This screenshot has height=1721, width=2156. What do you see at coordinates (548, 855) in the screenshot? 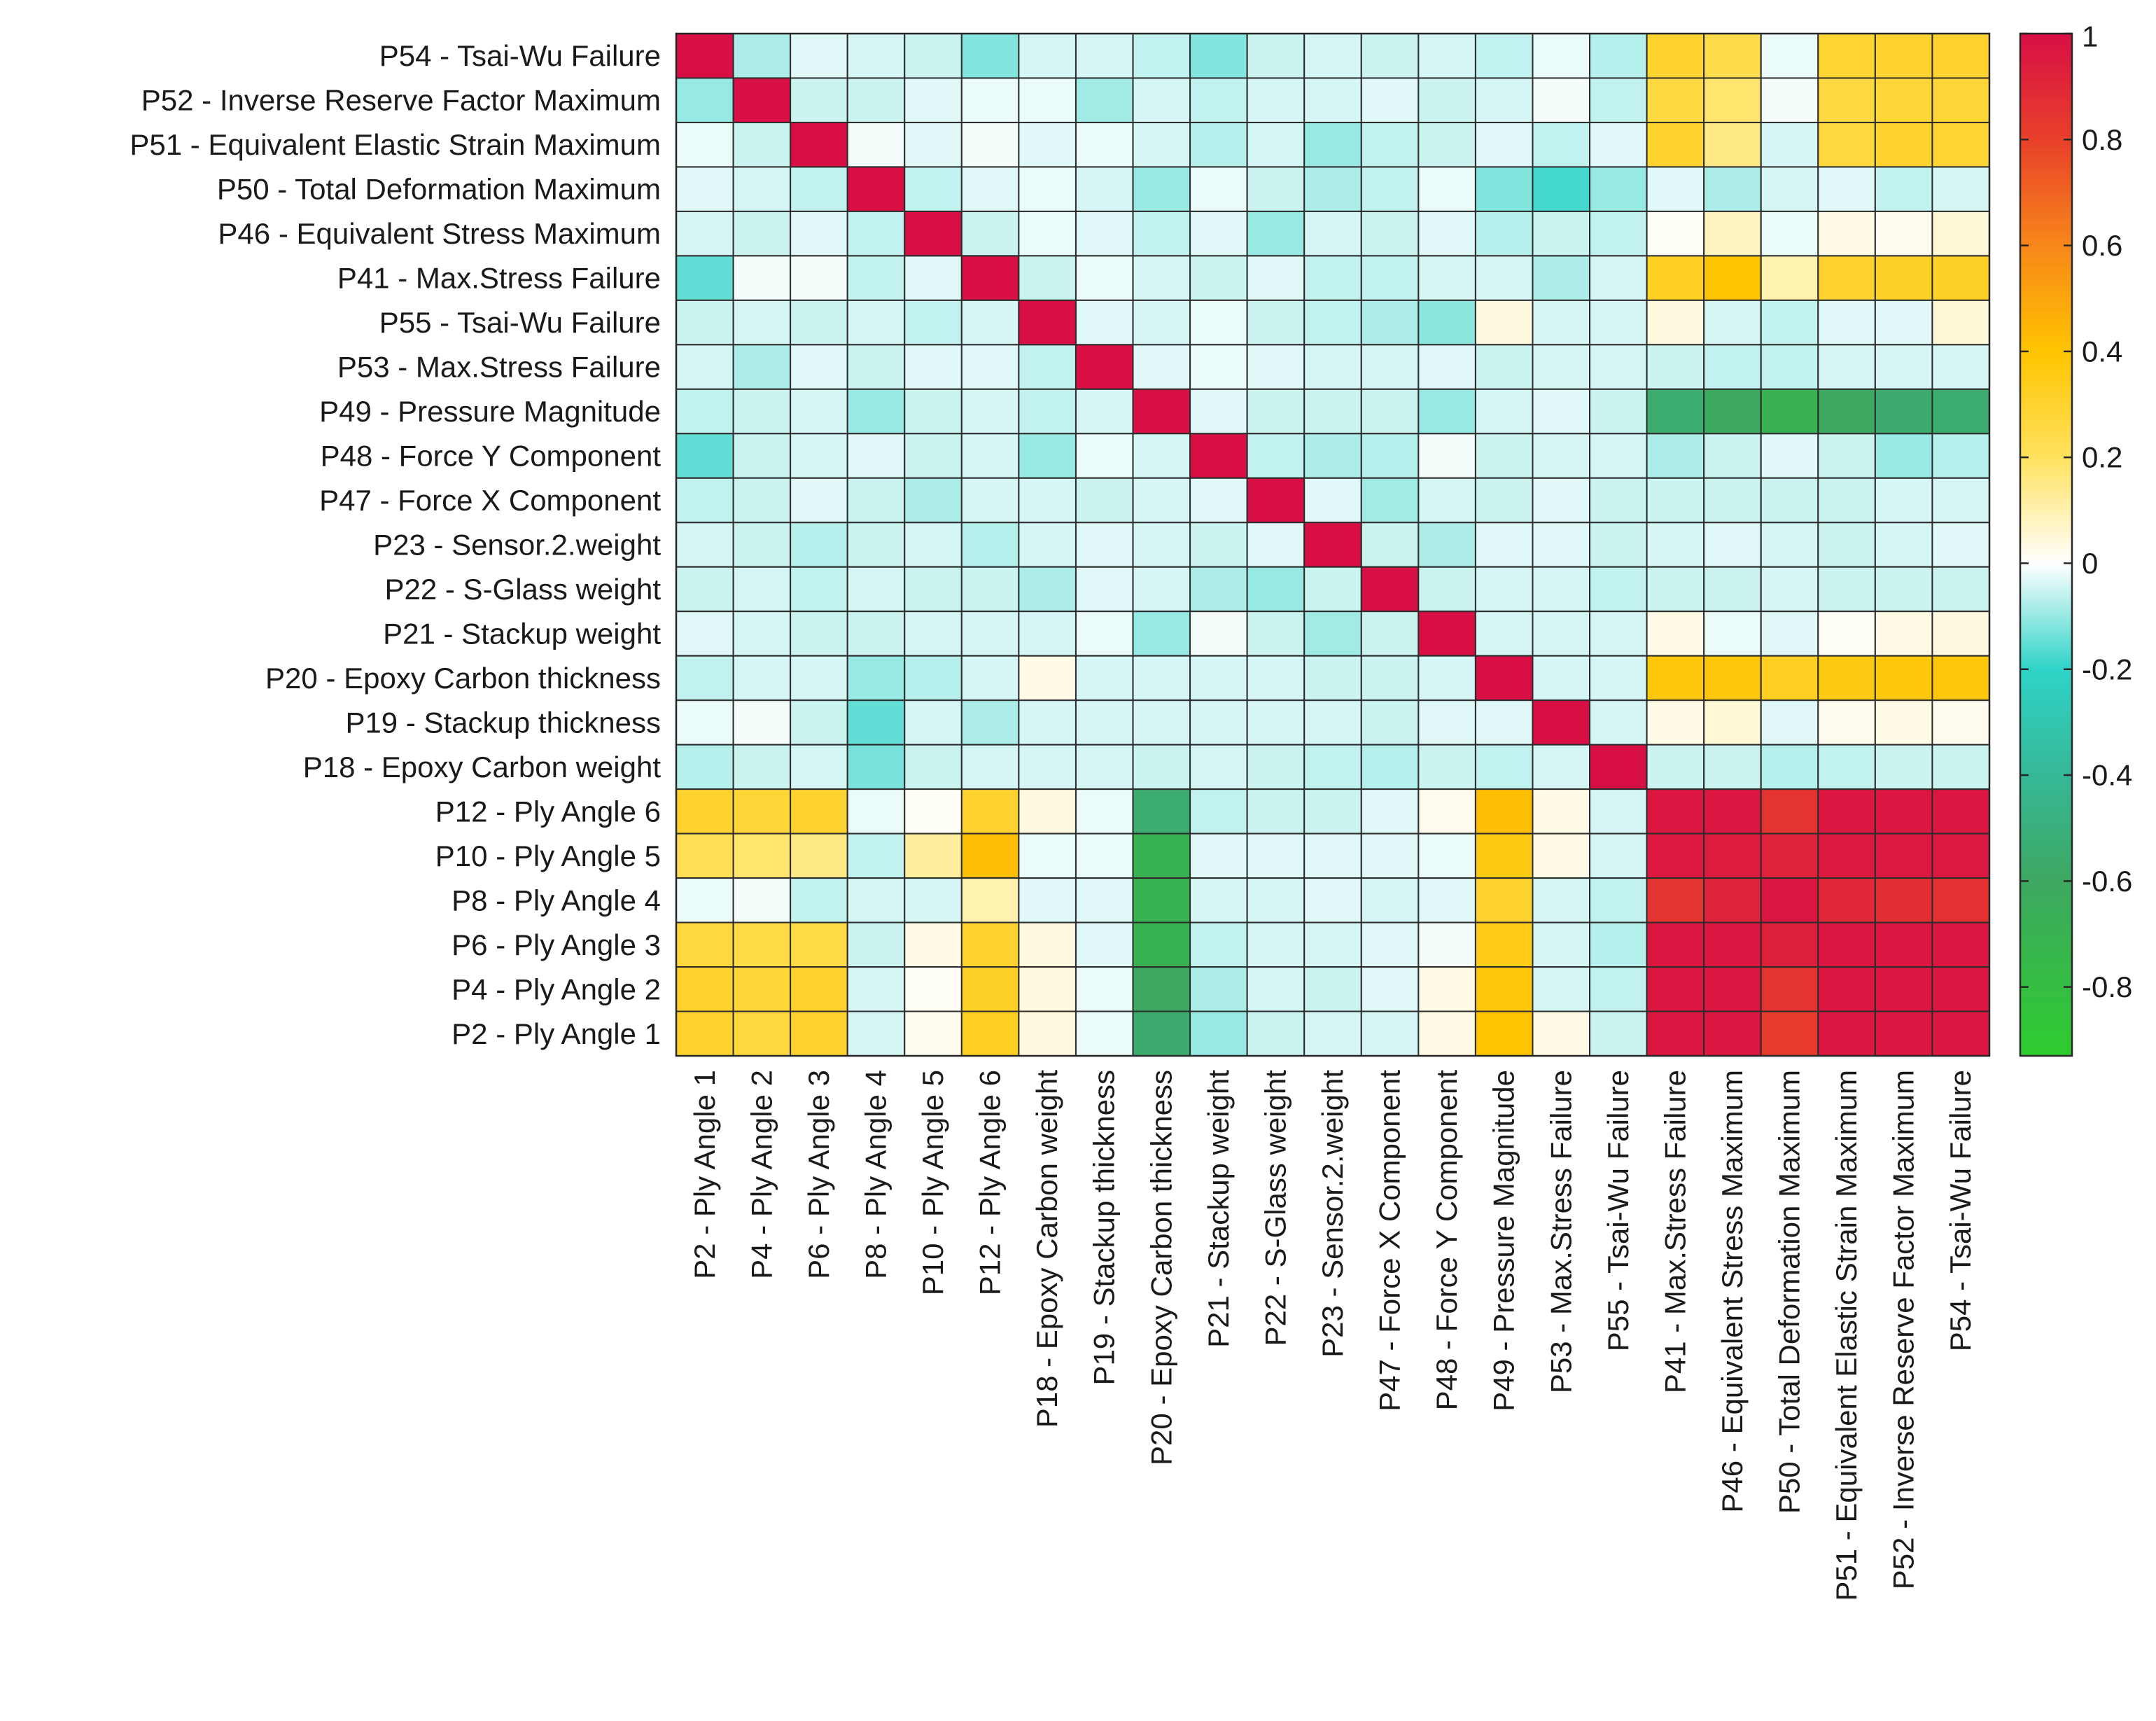
I see `y-tick-label: P10 - Ply Angle 5` at bounding box center [548, 855].